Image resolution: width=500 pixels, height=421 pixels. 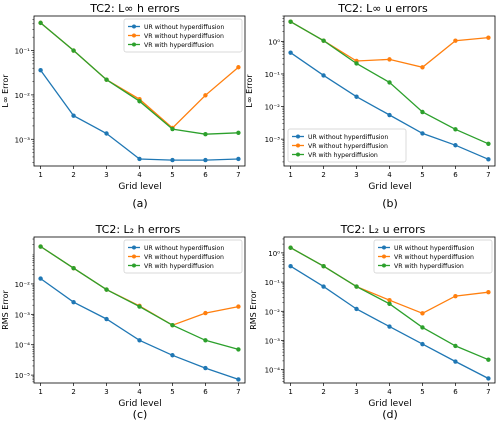 I want to click on chart-title: TC2: L∞ h errors, so click(x=134, y=8).